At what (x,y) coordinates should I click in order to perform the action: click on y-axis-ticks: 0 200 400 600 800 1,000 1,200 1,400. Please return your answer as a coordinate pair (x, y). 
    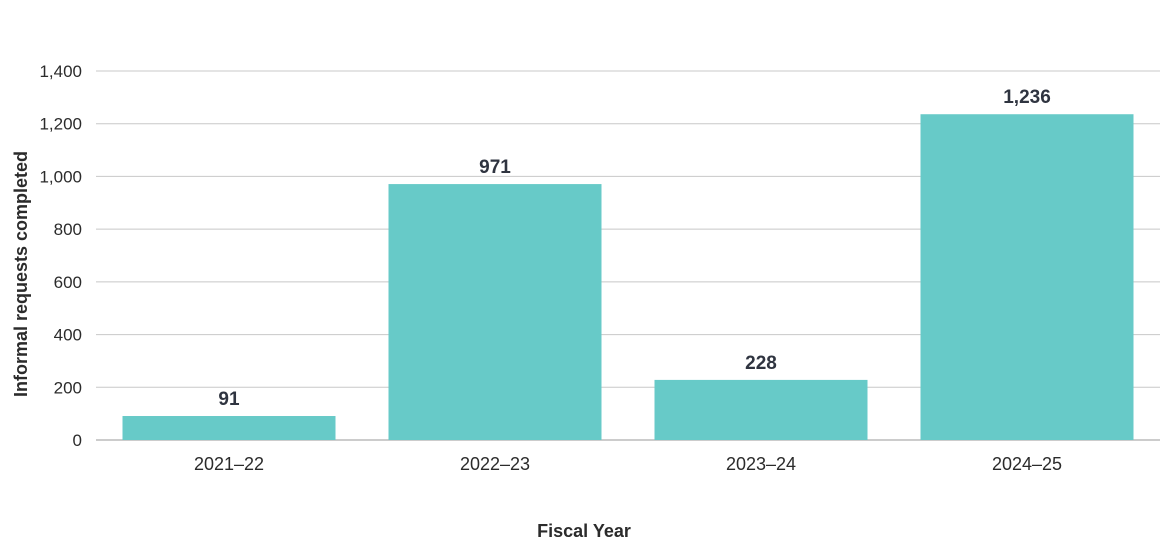
    Looking at the image, I should click on (60, 256).